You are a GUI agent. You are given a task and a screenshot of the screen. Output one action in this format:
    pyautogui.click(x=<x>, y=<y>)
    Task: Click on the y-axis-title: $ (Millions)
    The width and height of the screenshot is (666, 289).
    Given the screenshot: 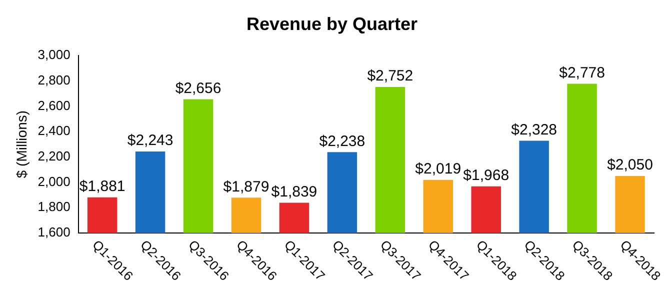 What is the action you would take?
    pyautogui.click(x=21, y=144)
    